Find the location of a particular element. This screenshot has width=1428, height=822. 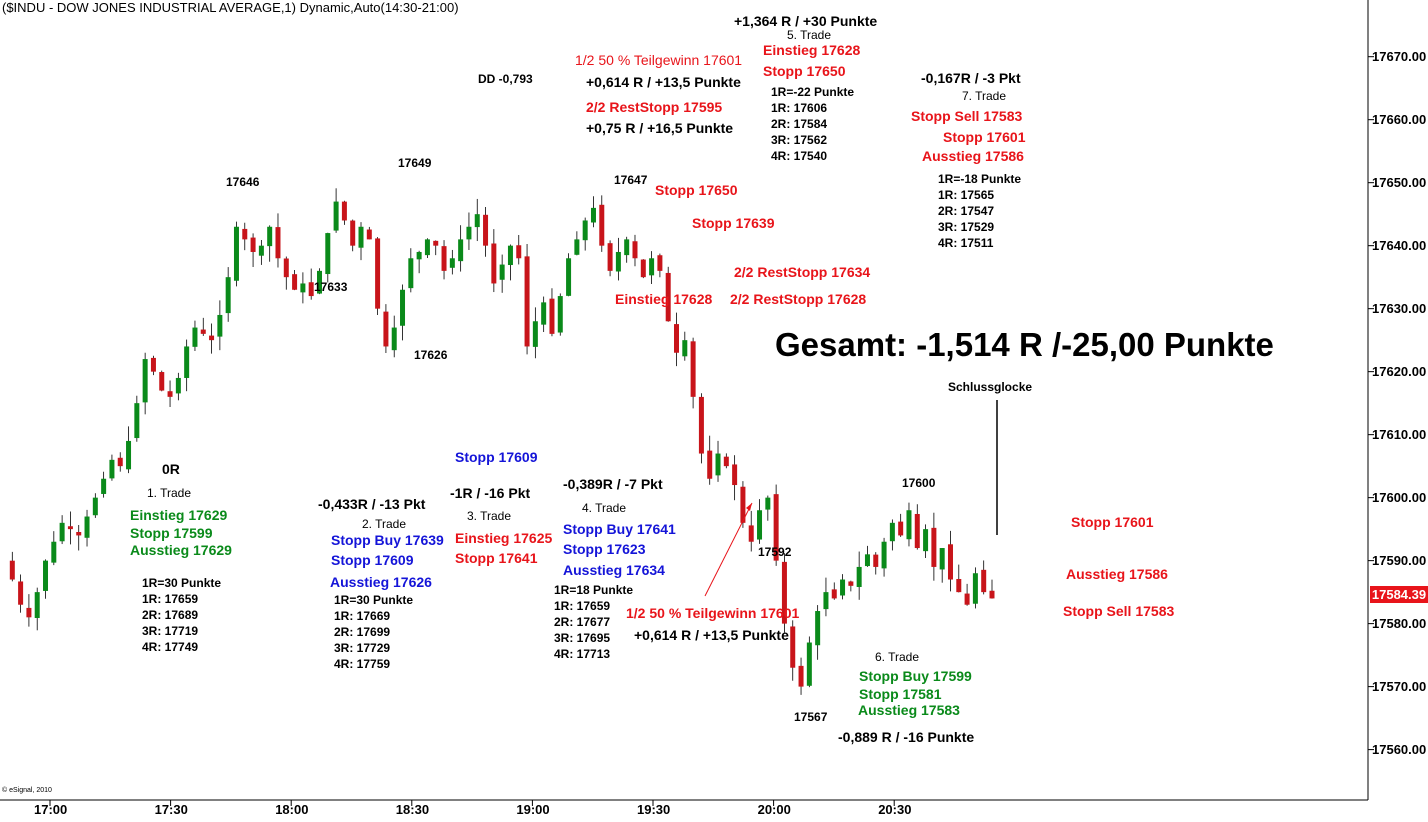

trade4-r1: 1R=18 Punkte is located at coordinates (594, 590).